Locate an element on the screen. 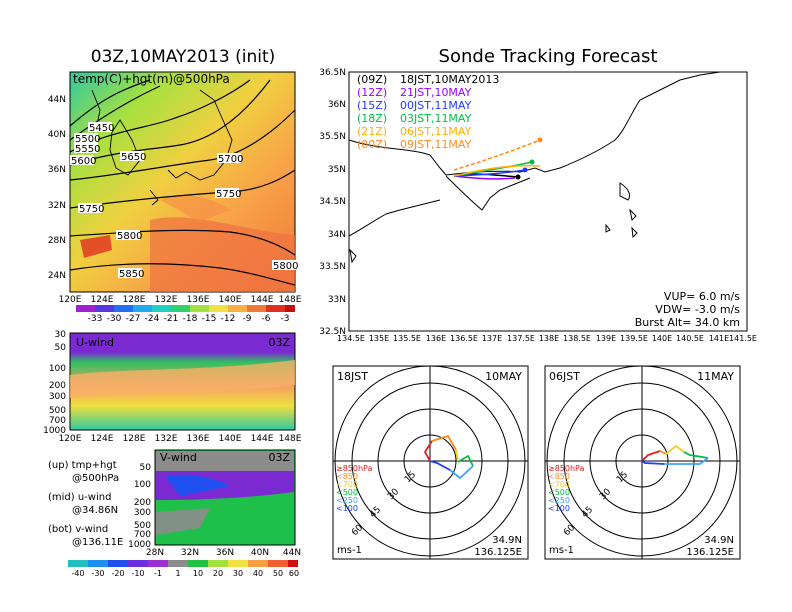 The height and width of the screenshot is (612, 792). hodograph-time: 06JST is located at coordinates (564, 376).